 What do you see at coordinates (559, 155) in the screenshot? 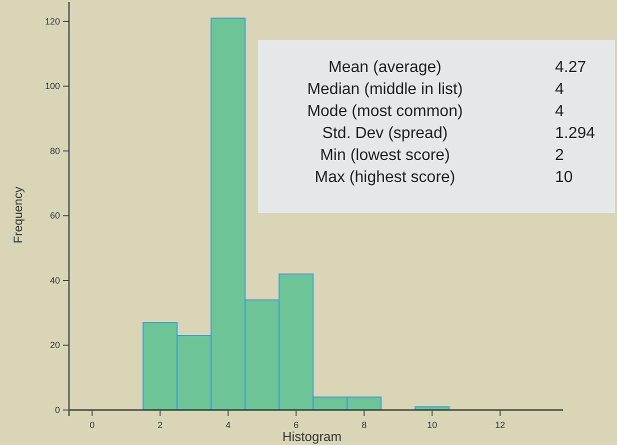
I see `annotation: 2` at bounding box center [559, 155].